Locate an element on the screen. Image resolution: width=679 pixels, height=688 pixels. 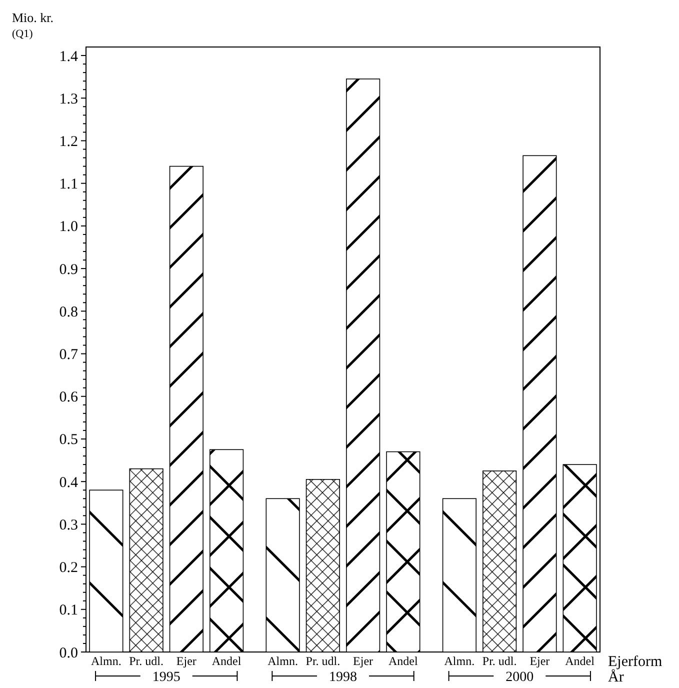
x-tick-label: 1998 is located at coordinates (343, 677).